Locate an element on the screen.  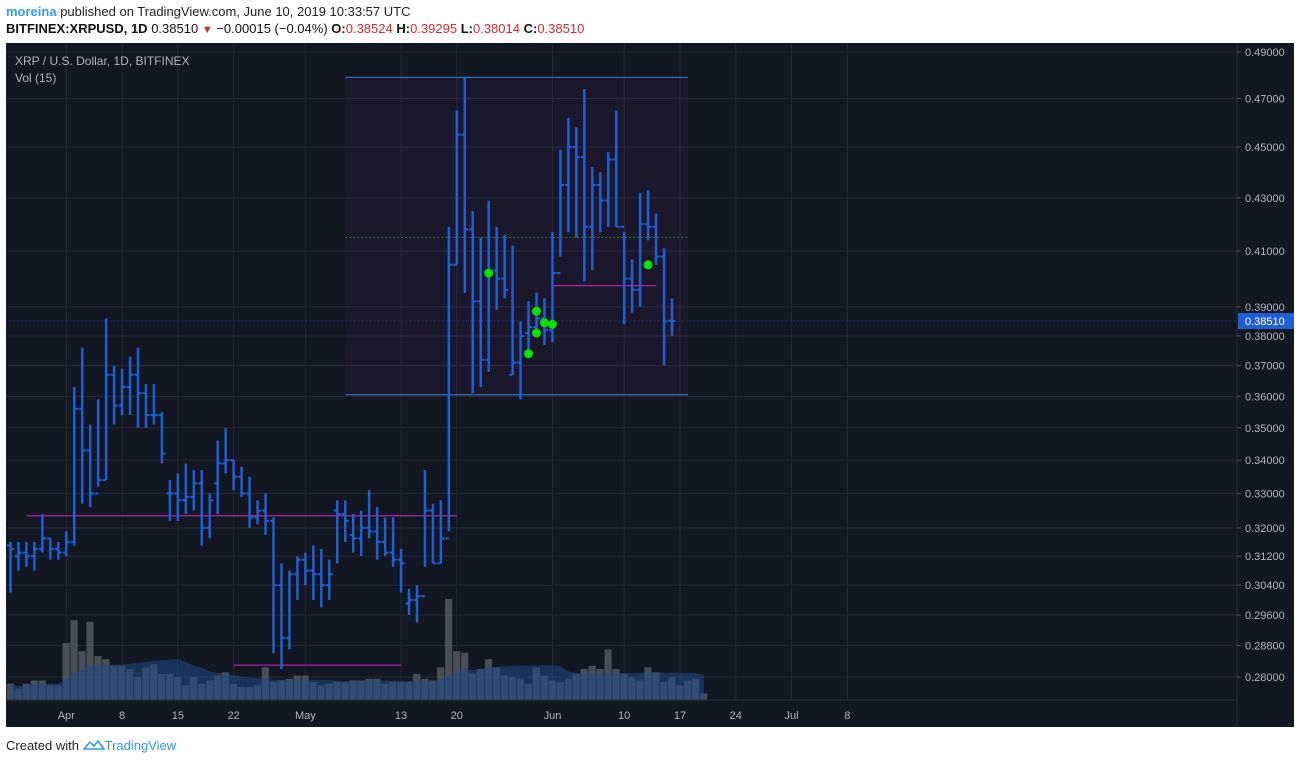
time-tick-label: 15 is located at coordinates (178, 716).